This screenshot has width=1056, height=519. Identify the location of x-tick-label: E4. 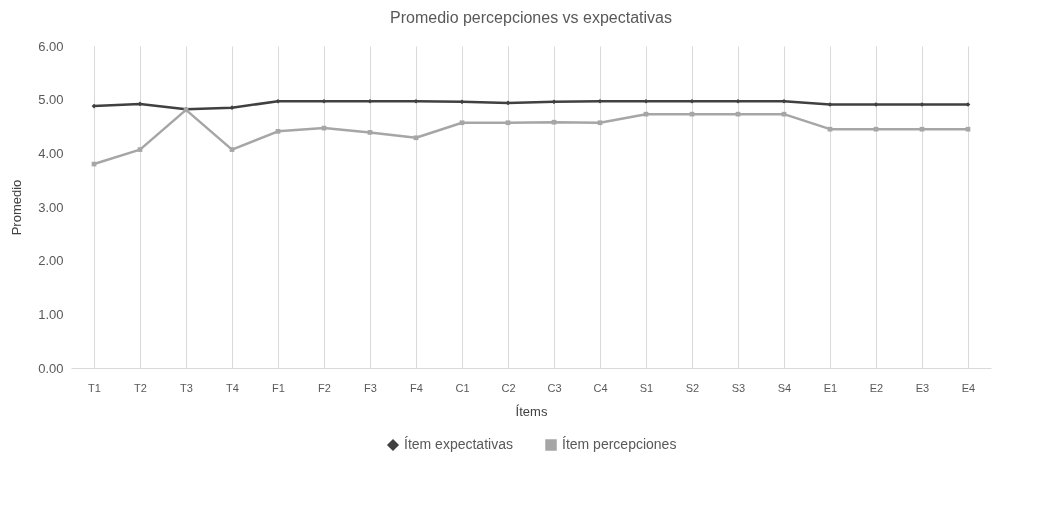
(968, 387).